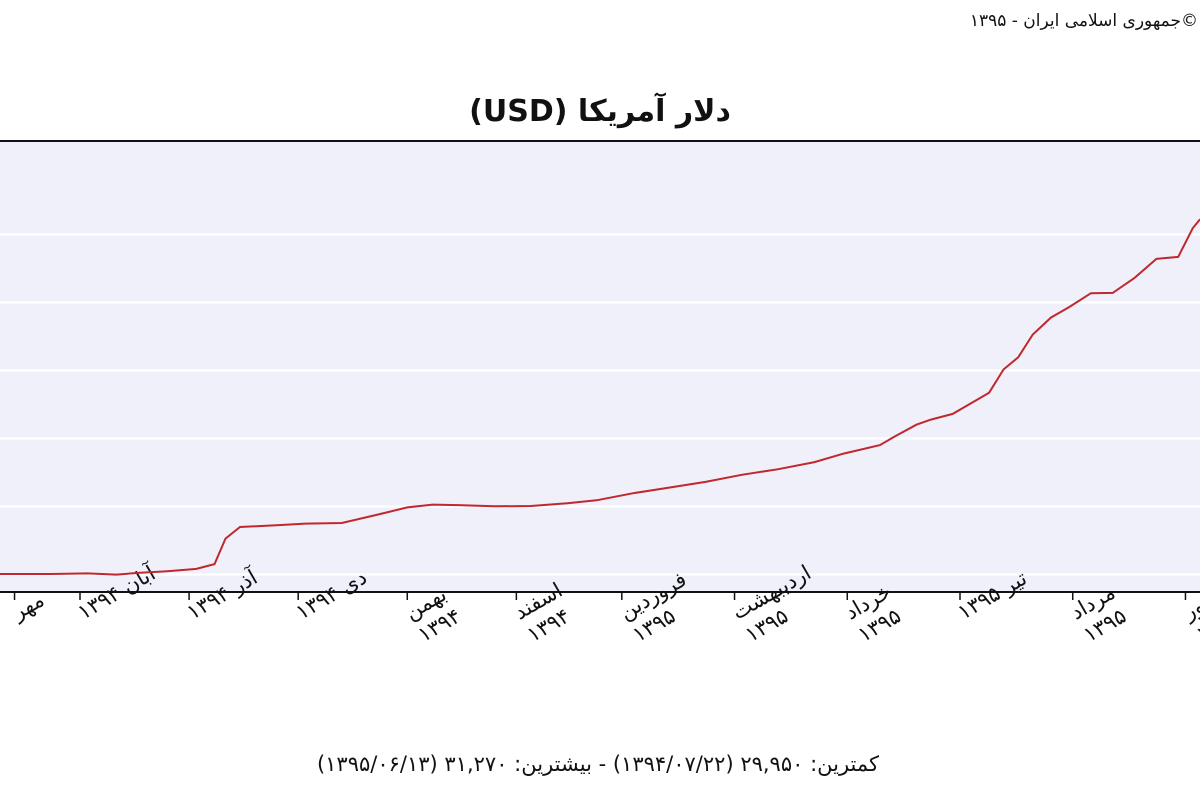  What do you see at coordinates (600, 110) in the screenshot?
I see `chart-title: دلار آمریکا (USD)` at bounding box center [600, 110].